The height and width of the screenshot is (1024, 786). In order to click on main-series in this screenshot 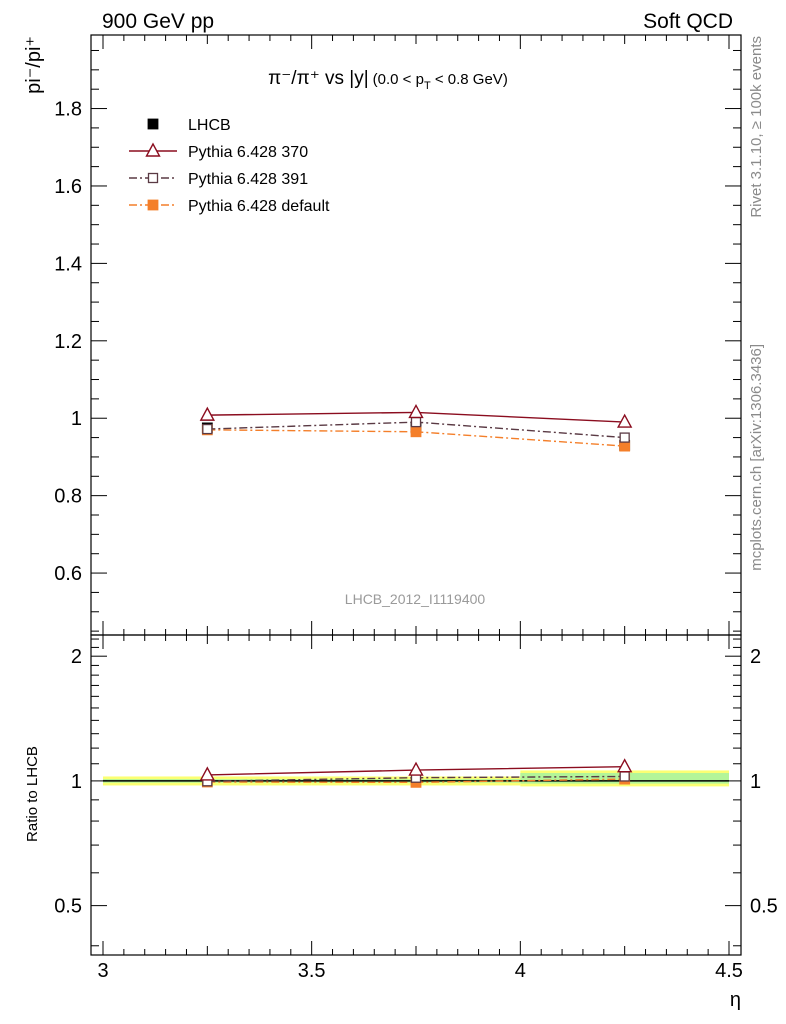, I will do `click(416, 427)`.